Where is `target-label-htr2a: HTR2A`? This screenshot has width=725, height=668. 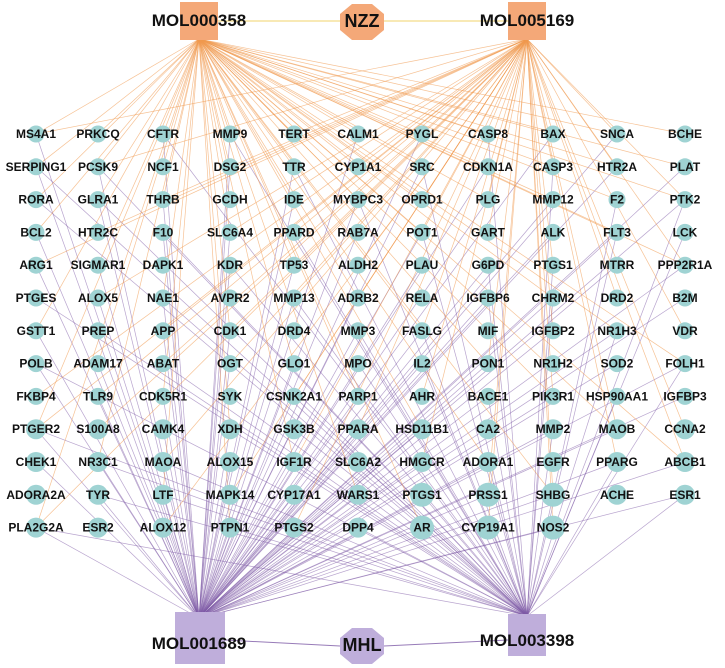
target-label-htr2a: HTR2A is located at coordinates (617, 167).